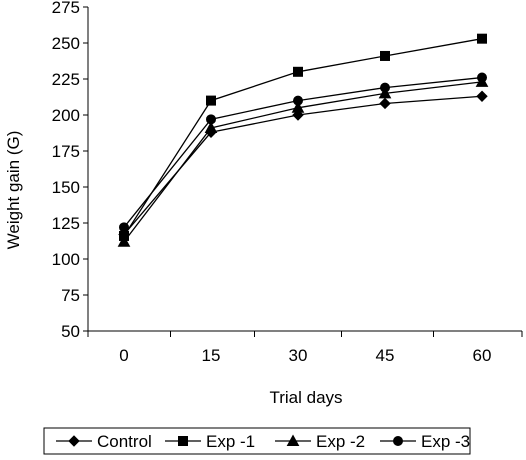  What do you see at coordinates (66, 115) in the screenshot?
I see `y-tick-label: 200` at bounding box center [66, 115].